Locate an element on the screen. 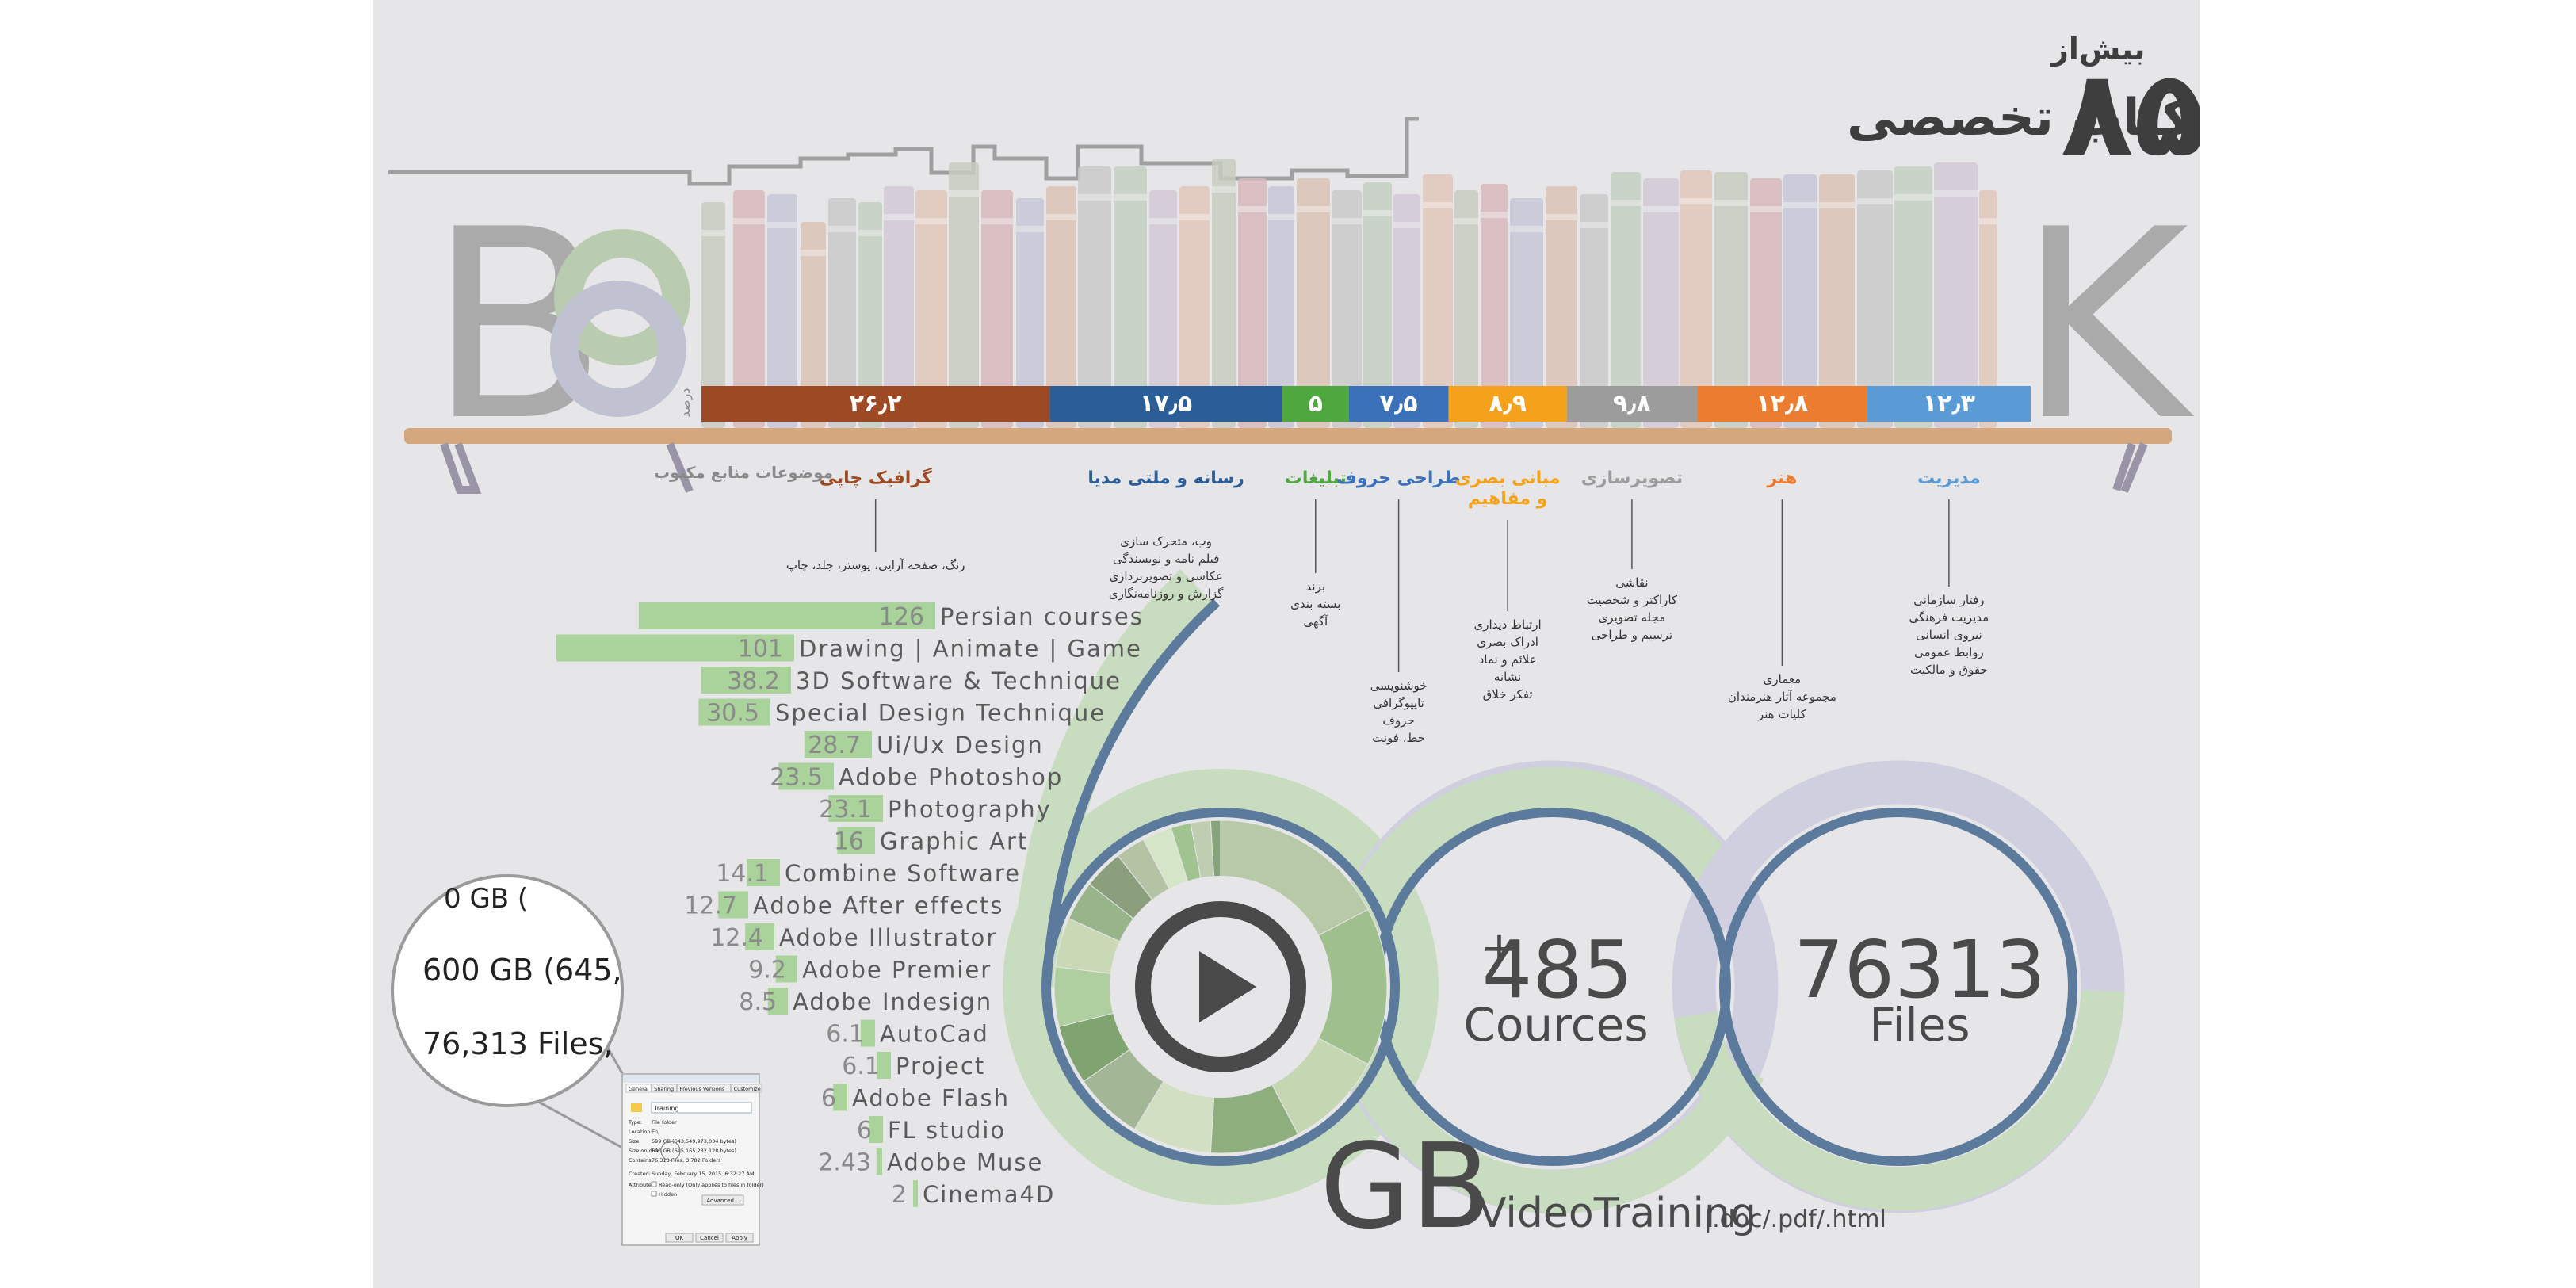  dialog-tab-label: General is located at coordinates (639, 1089).